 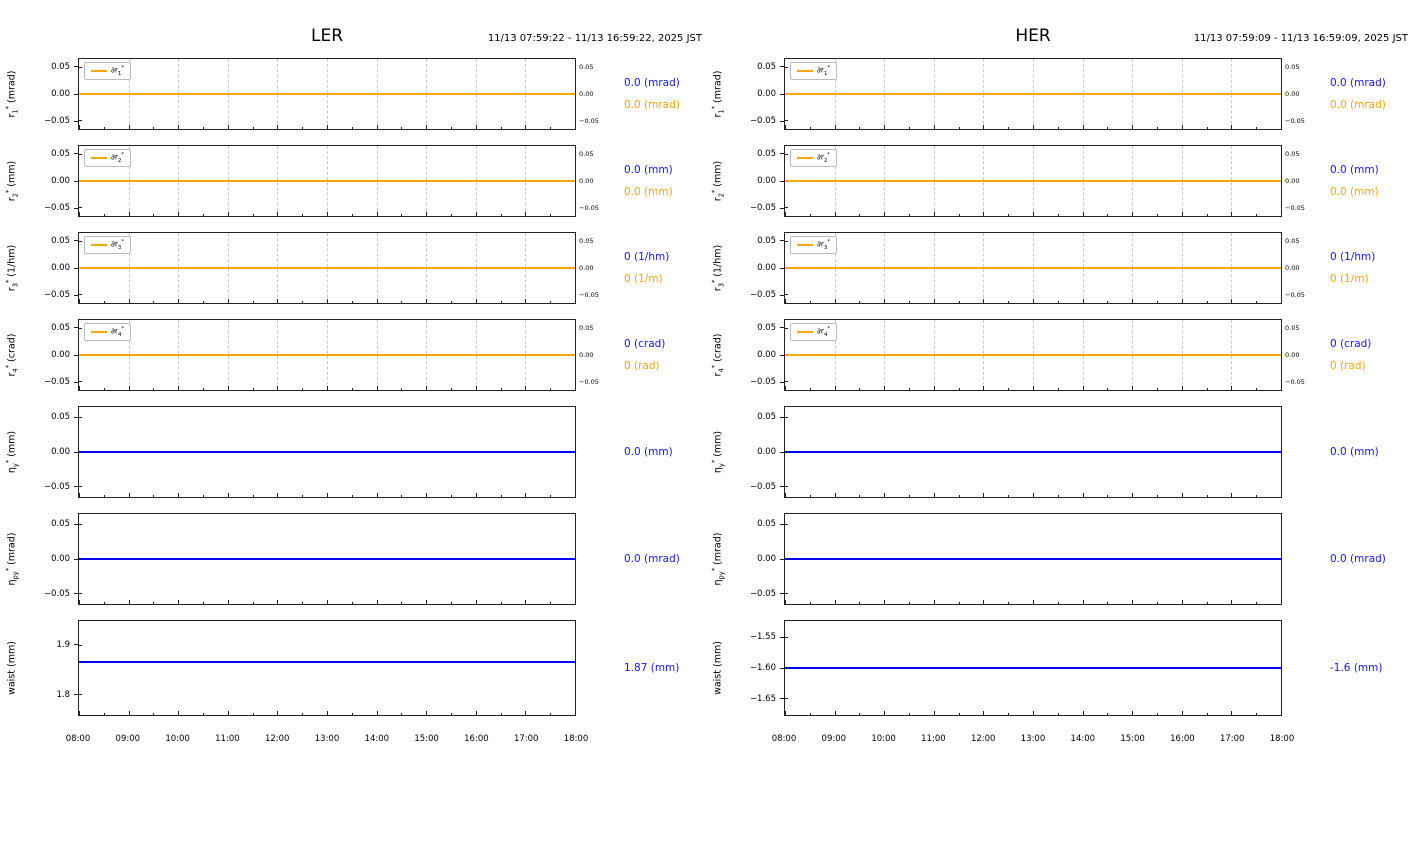 I want to click on y-axis-label: r2* (mm), so click(x=718, y=181).